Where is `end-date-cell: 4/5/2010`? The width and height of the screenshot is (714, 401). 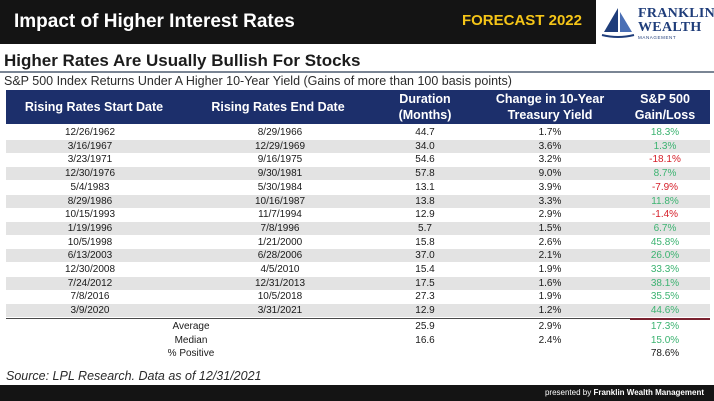
end-date-cell: 4/5/2010 is located at coordinates (280, 269).